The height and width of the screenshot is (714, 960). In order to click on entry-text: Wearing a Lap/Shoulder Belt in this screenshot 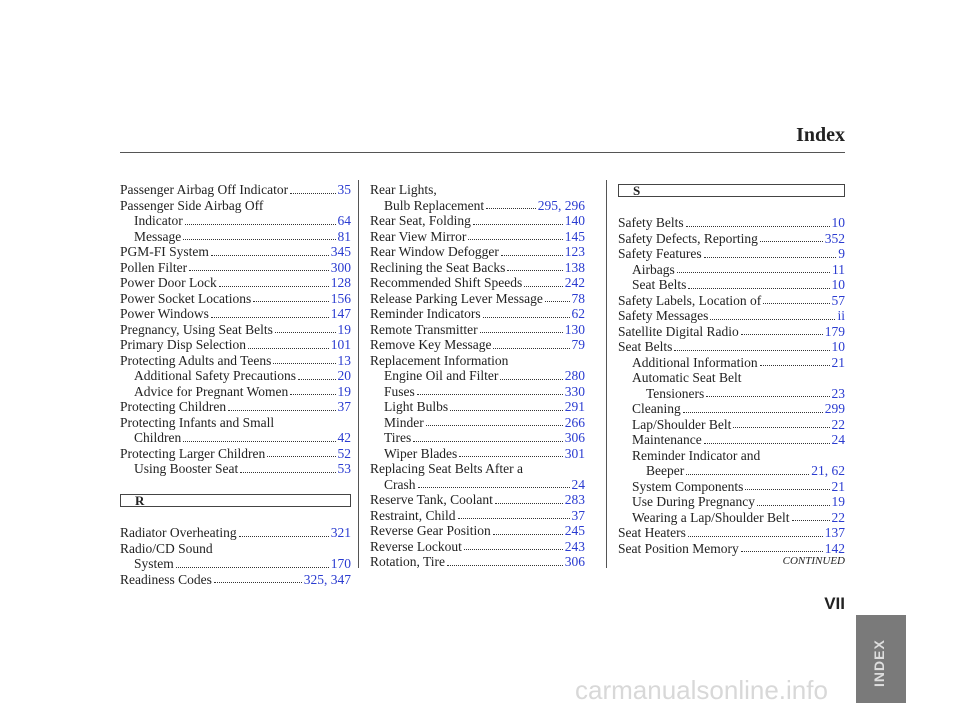, I will do `click(711, 517)`.